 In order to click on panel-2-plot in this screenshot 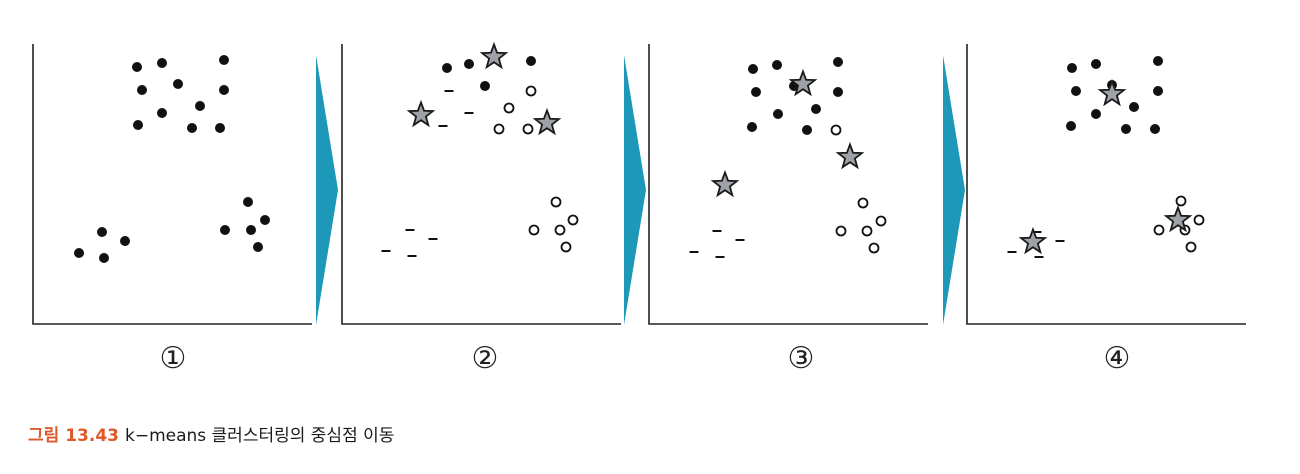, I will do `click(481, 183)`.